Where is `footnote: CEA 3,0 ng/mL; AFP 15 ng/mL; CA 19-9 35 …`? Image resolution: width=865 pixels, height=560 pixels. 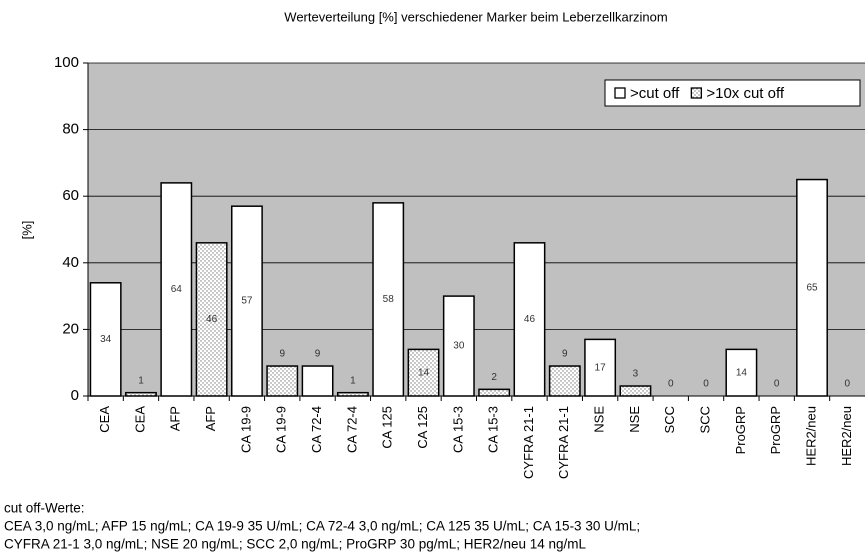 footnote: CEA 3,0 ng/mL; AFP 15 ng/mL; CA 19-9 35 … is located at coordinates (322, 526).